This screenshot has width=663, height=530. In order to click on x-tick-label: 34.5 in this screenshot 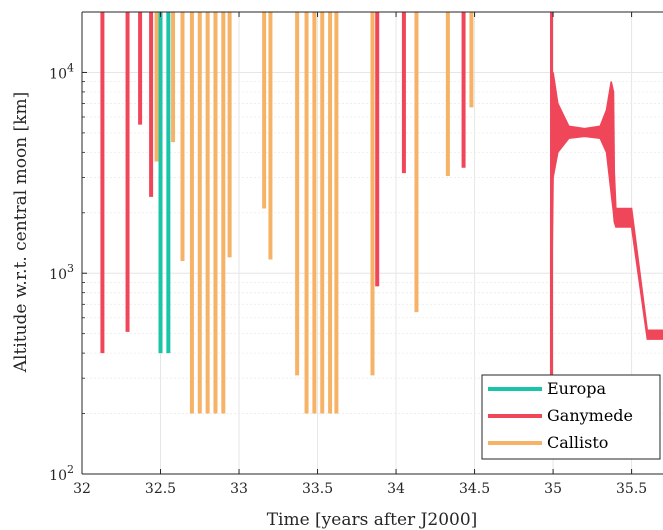, I will do `click(474, 489)`.